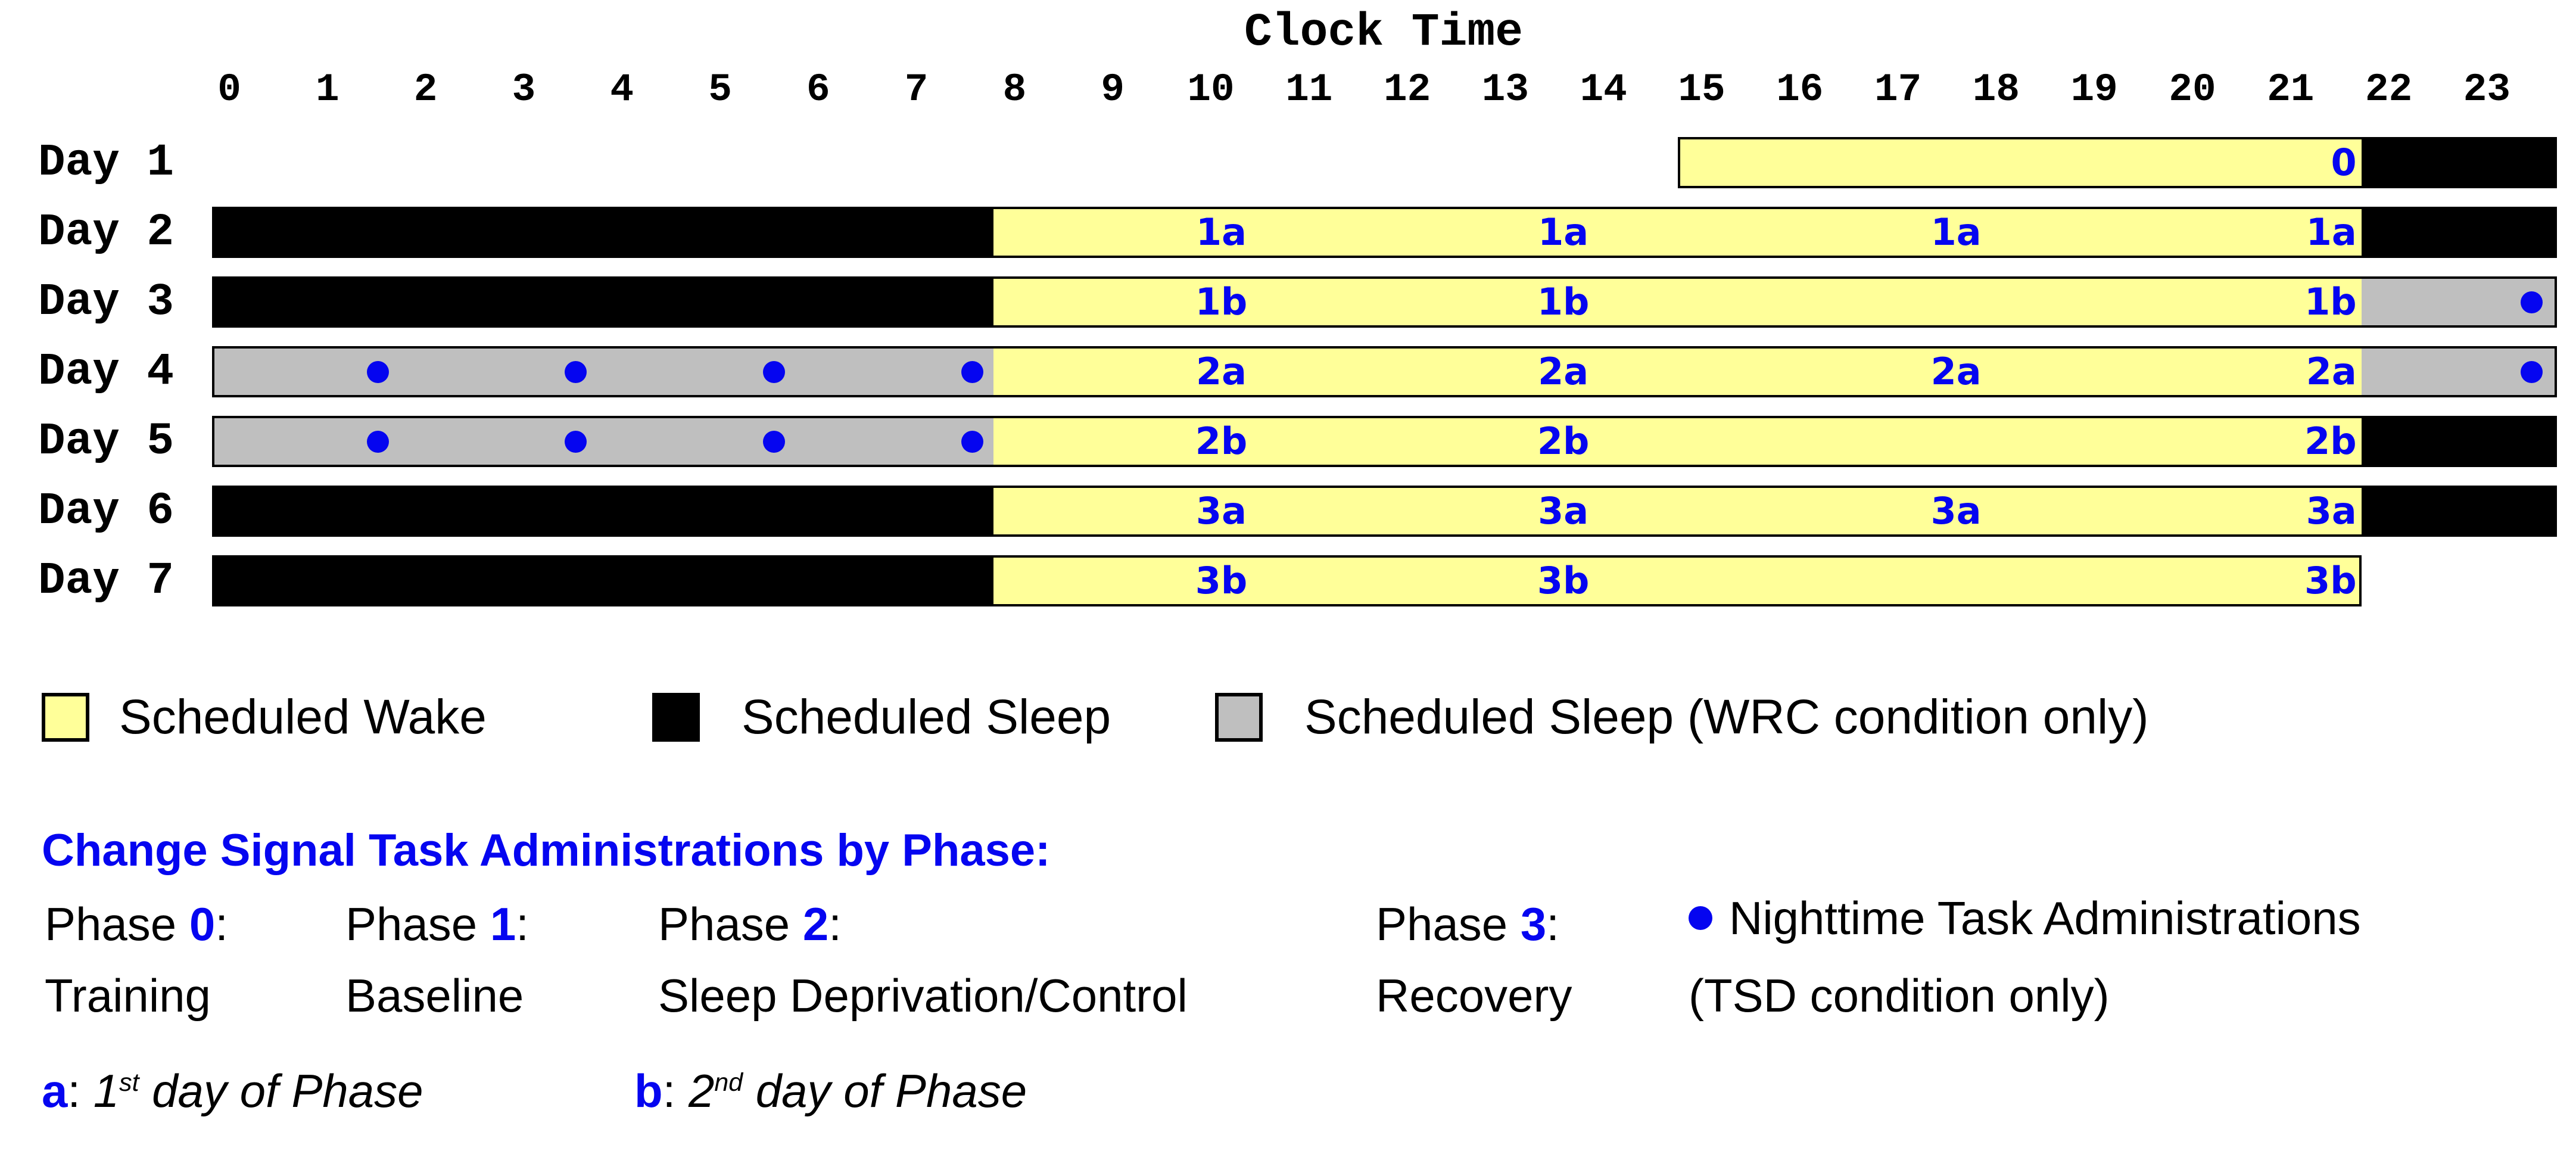  Describe the element at coordinates (303, 717) in the screenshot. I see `legend-label-wake: Scheduled Wake` at that location.